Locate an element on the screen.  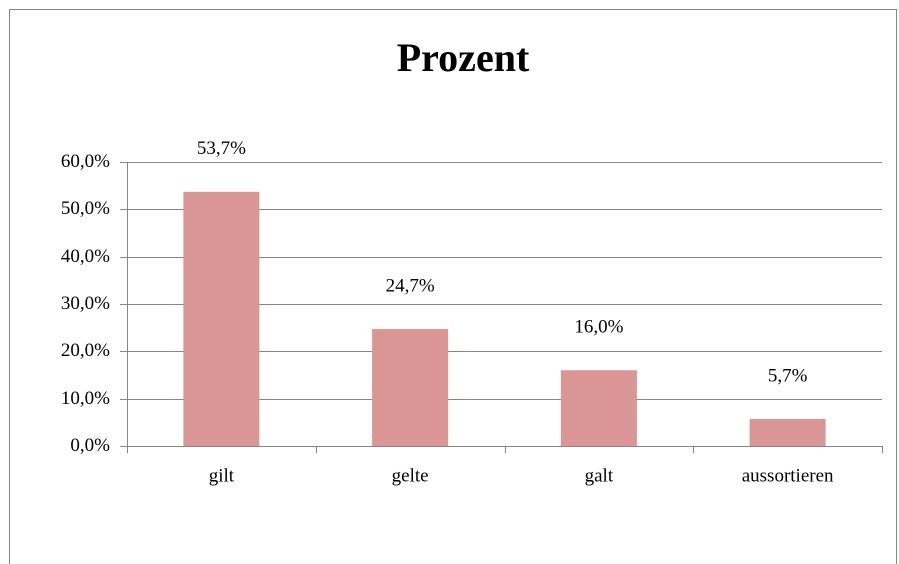
y-tick-label: 40,0% is located at coordinates (85, 256).